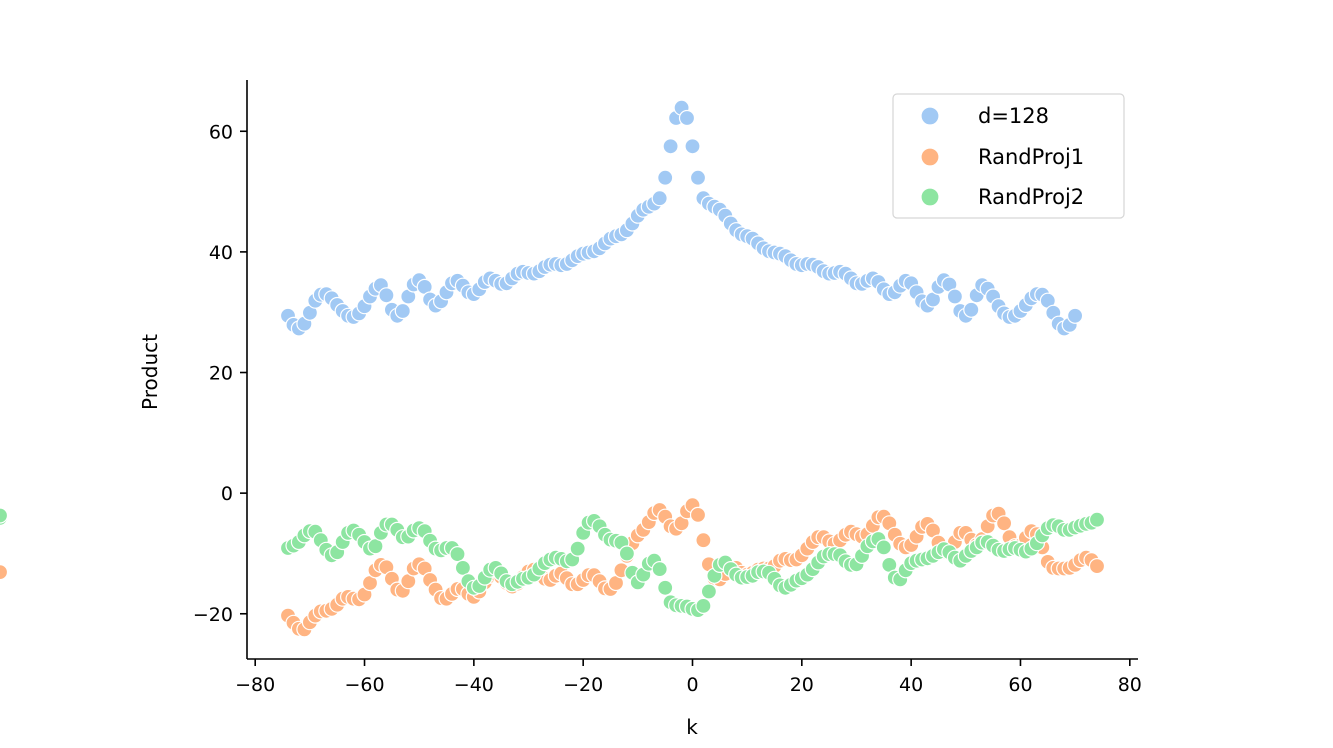 Image resolution: width=1333 pixels, height=748 pixels. I want to click on x-tick-label: −80, so click(255, 685).